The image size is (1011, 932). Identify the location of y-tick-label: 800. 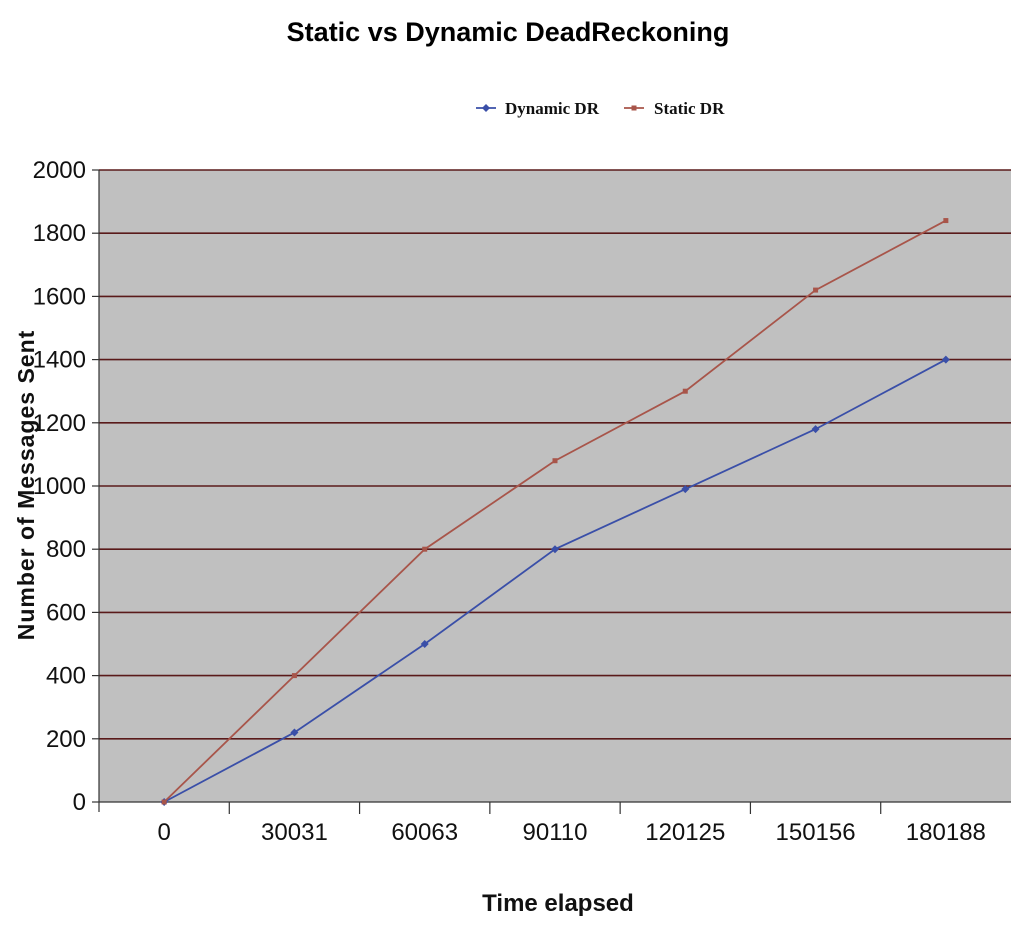
(66, 549).